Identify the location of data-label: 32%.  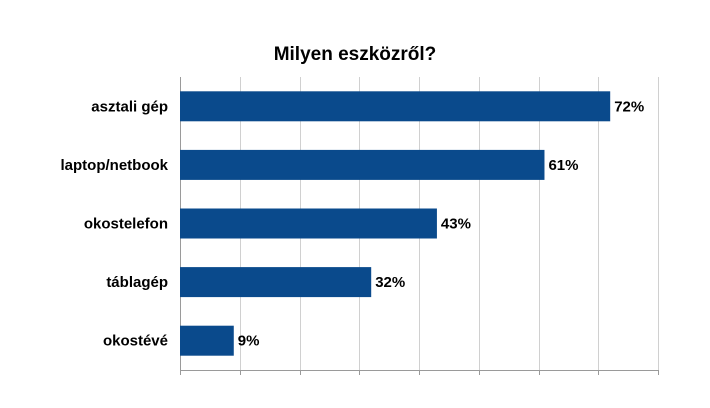
(390, 282).